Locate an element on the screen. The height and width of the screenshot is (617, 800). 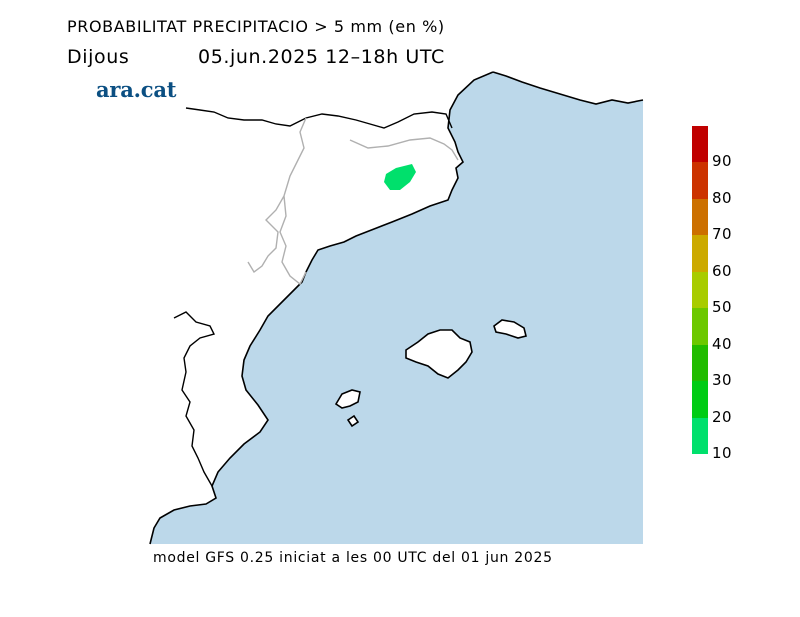
forecast-day: Dijous is located at coordinates (98, 57).